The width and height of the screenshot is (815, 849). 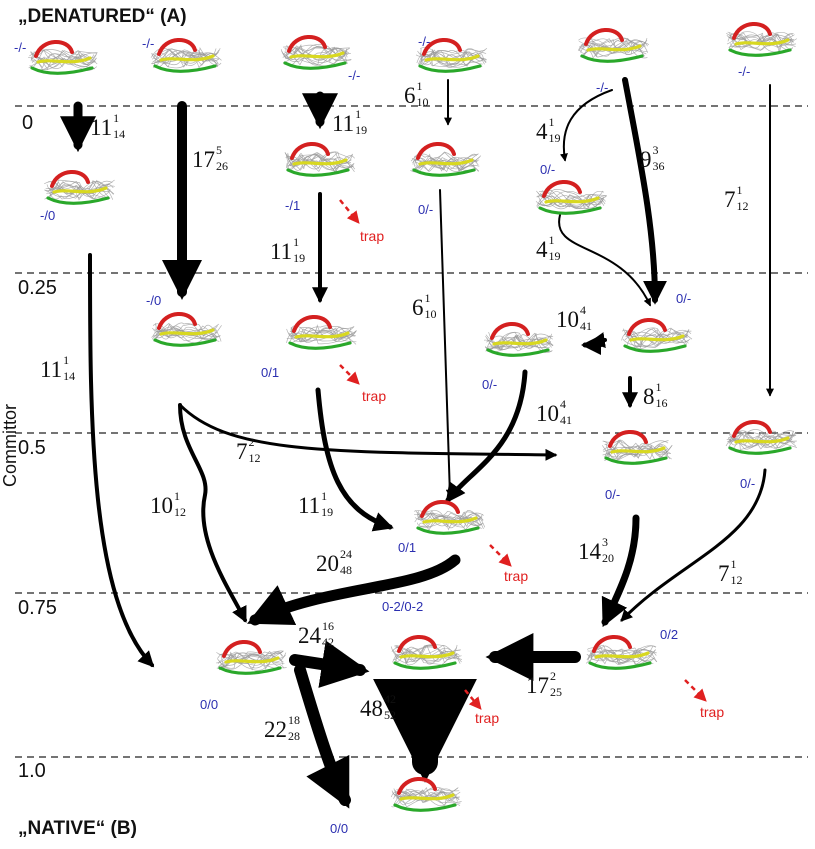 I want to click on structure-n2, so click(x=426, y=652).